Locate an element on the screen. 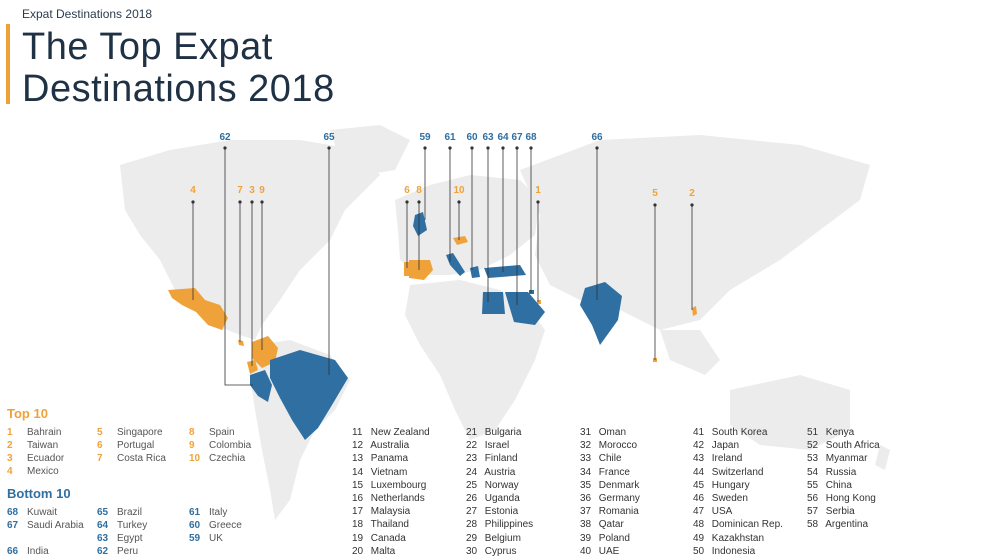  rank-number: 56 is located at coordinates (813, 498).